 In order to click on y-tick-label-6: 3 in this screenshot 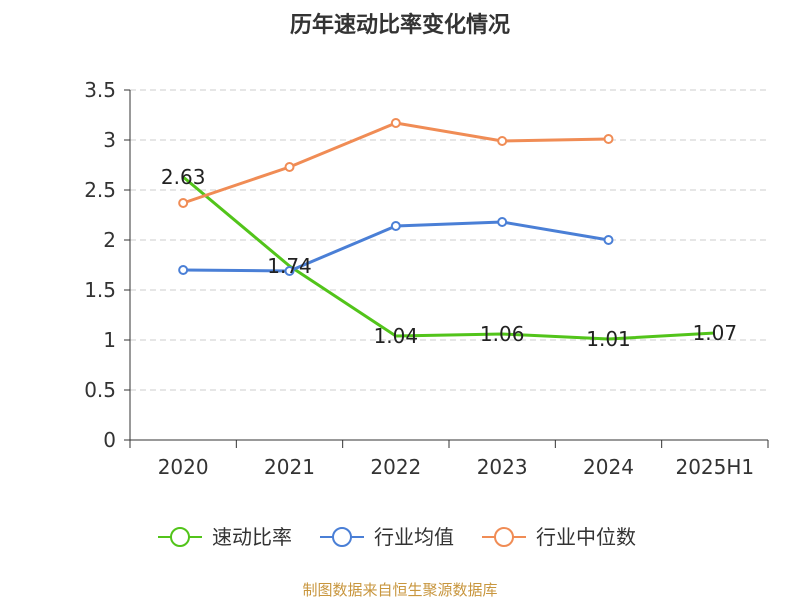, I will do `click(109, 140)`.